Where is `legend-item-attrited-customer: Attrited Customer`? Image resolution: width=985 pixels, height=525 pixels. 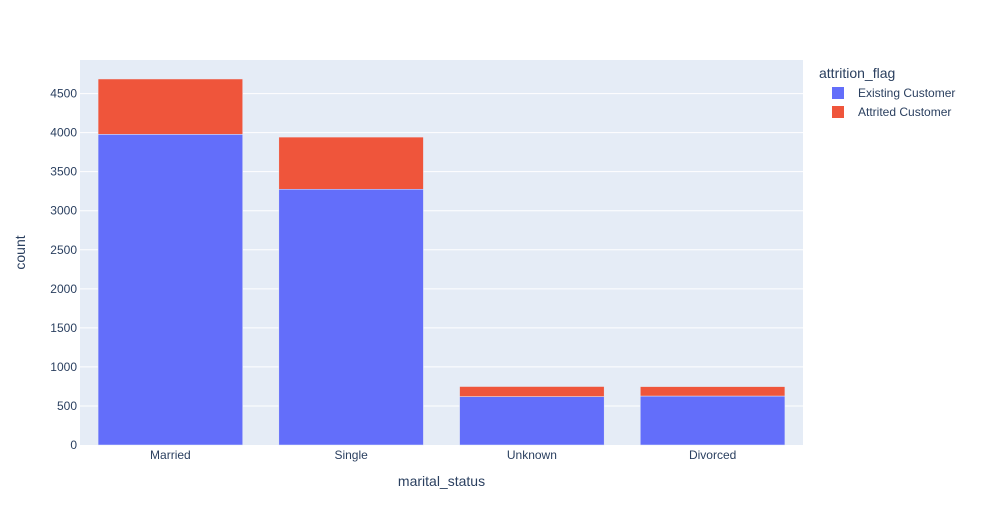 legend-item-attrited-customer: Attrited Customer is located at coordinates (891, 112).